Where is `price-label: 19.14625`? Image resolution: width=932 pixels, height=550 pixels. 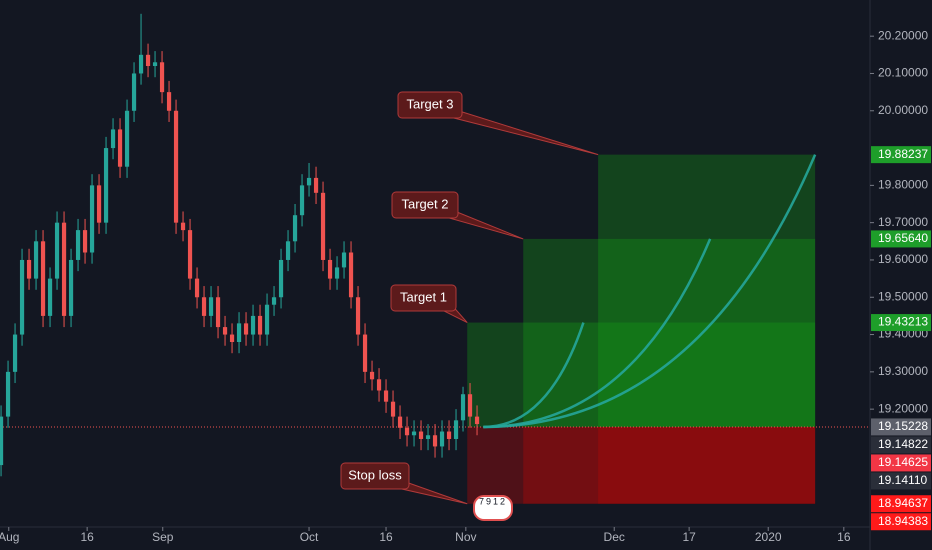 price-label: 19.14625 is located at coordinates (903, 462).